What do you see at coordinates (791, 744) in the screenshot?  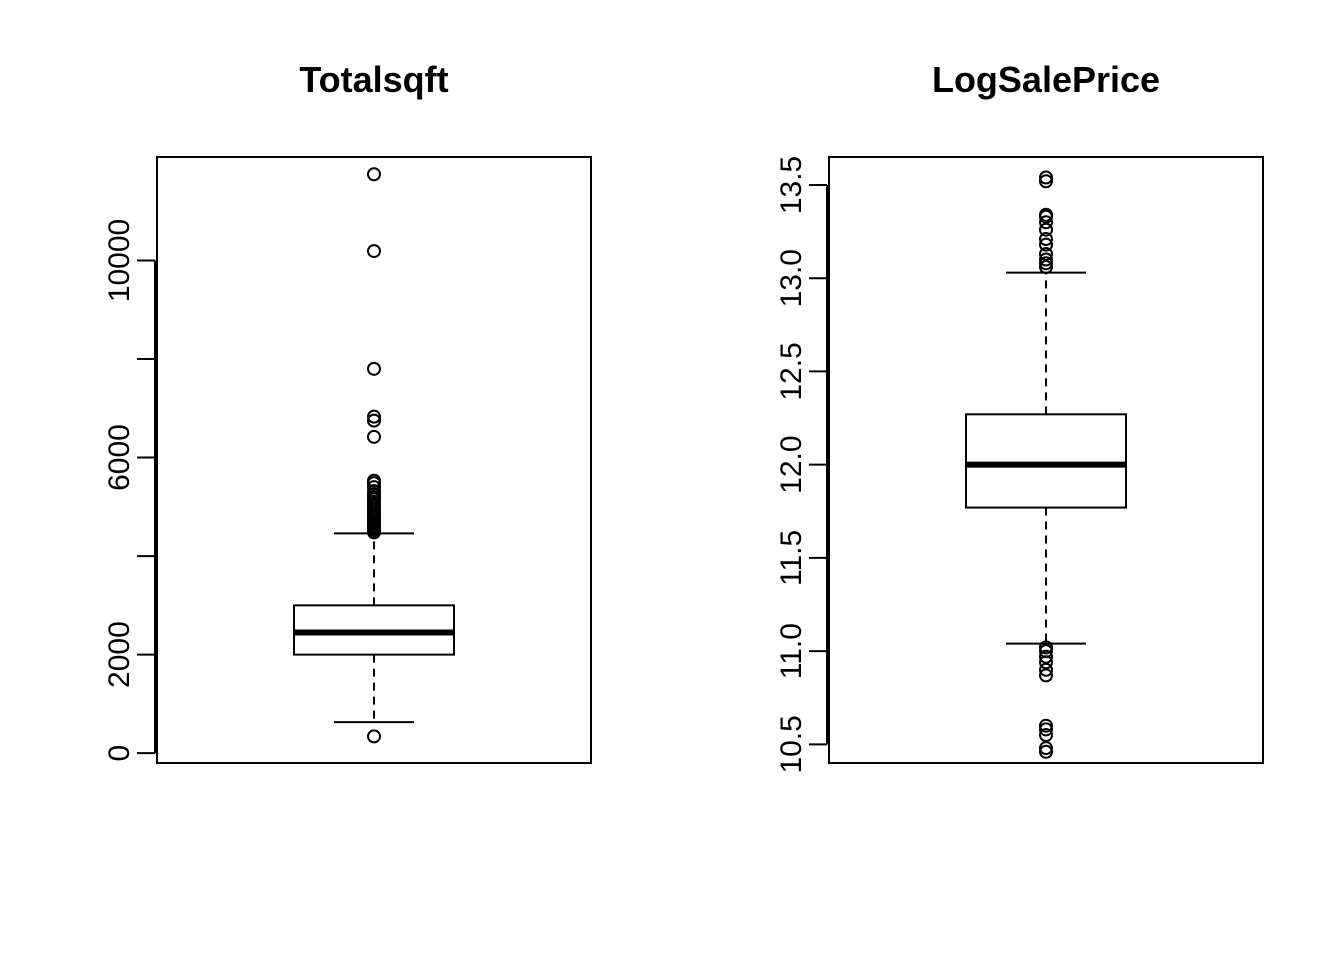 I see `y-tick-label: 10.5` at bounding box center [791, 744].